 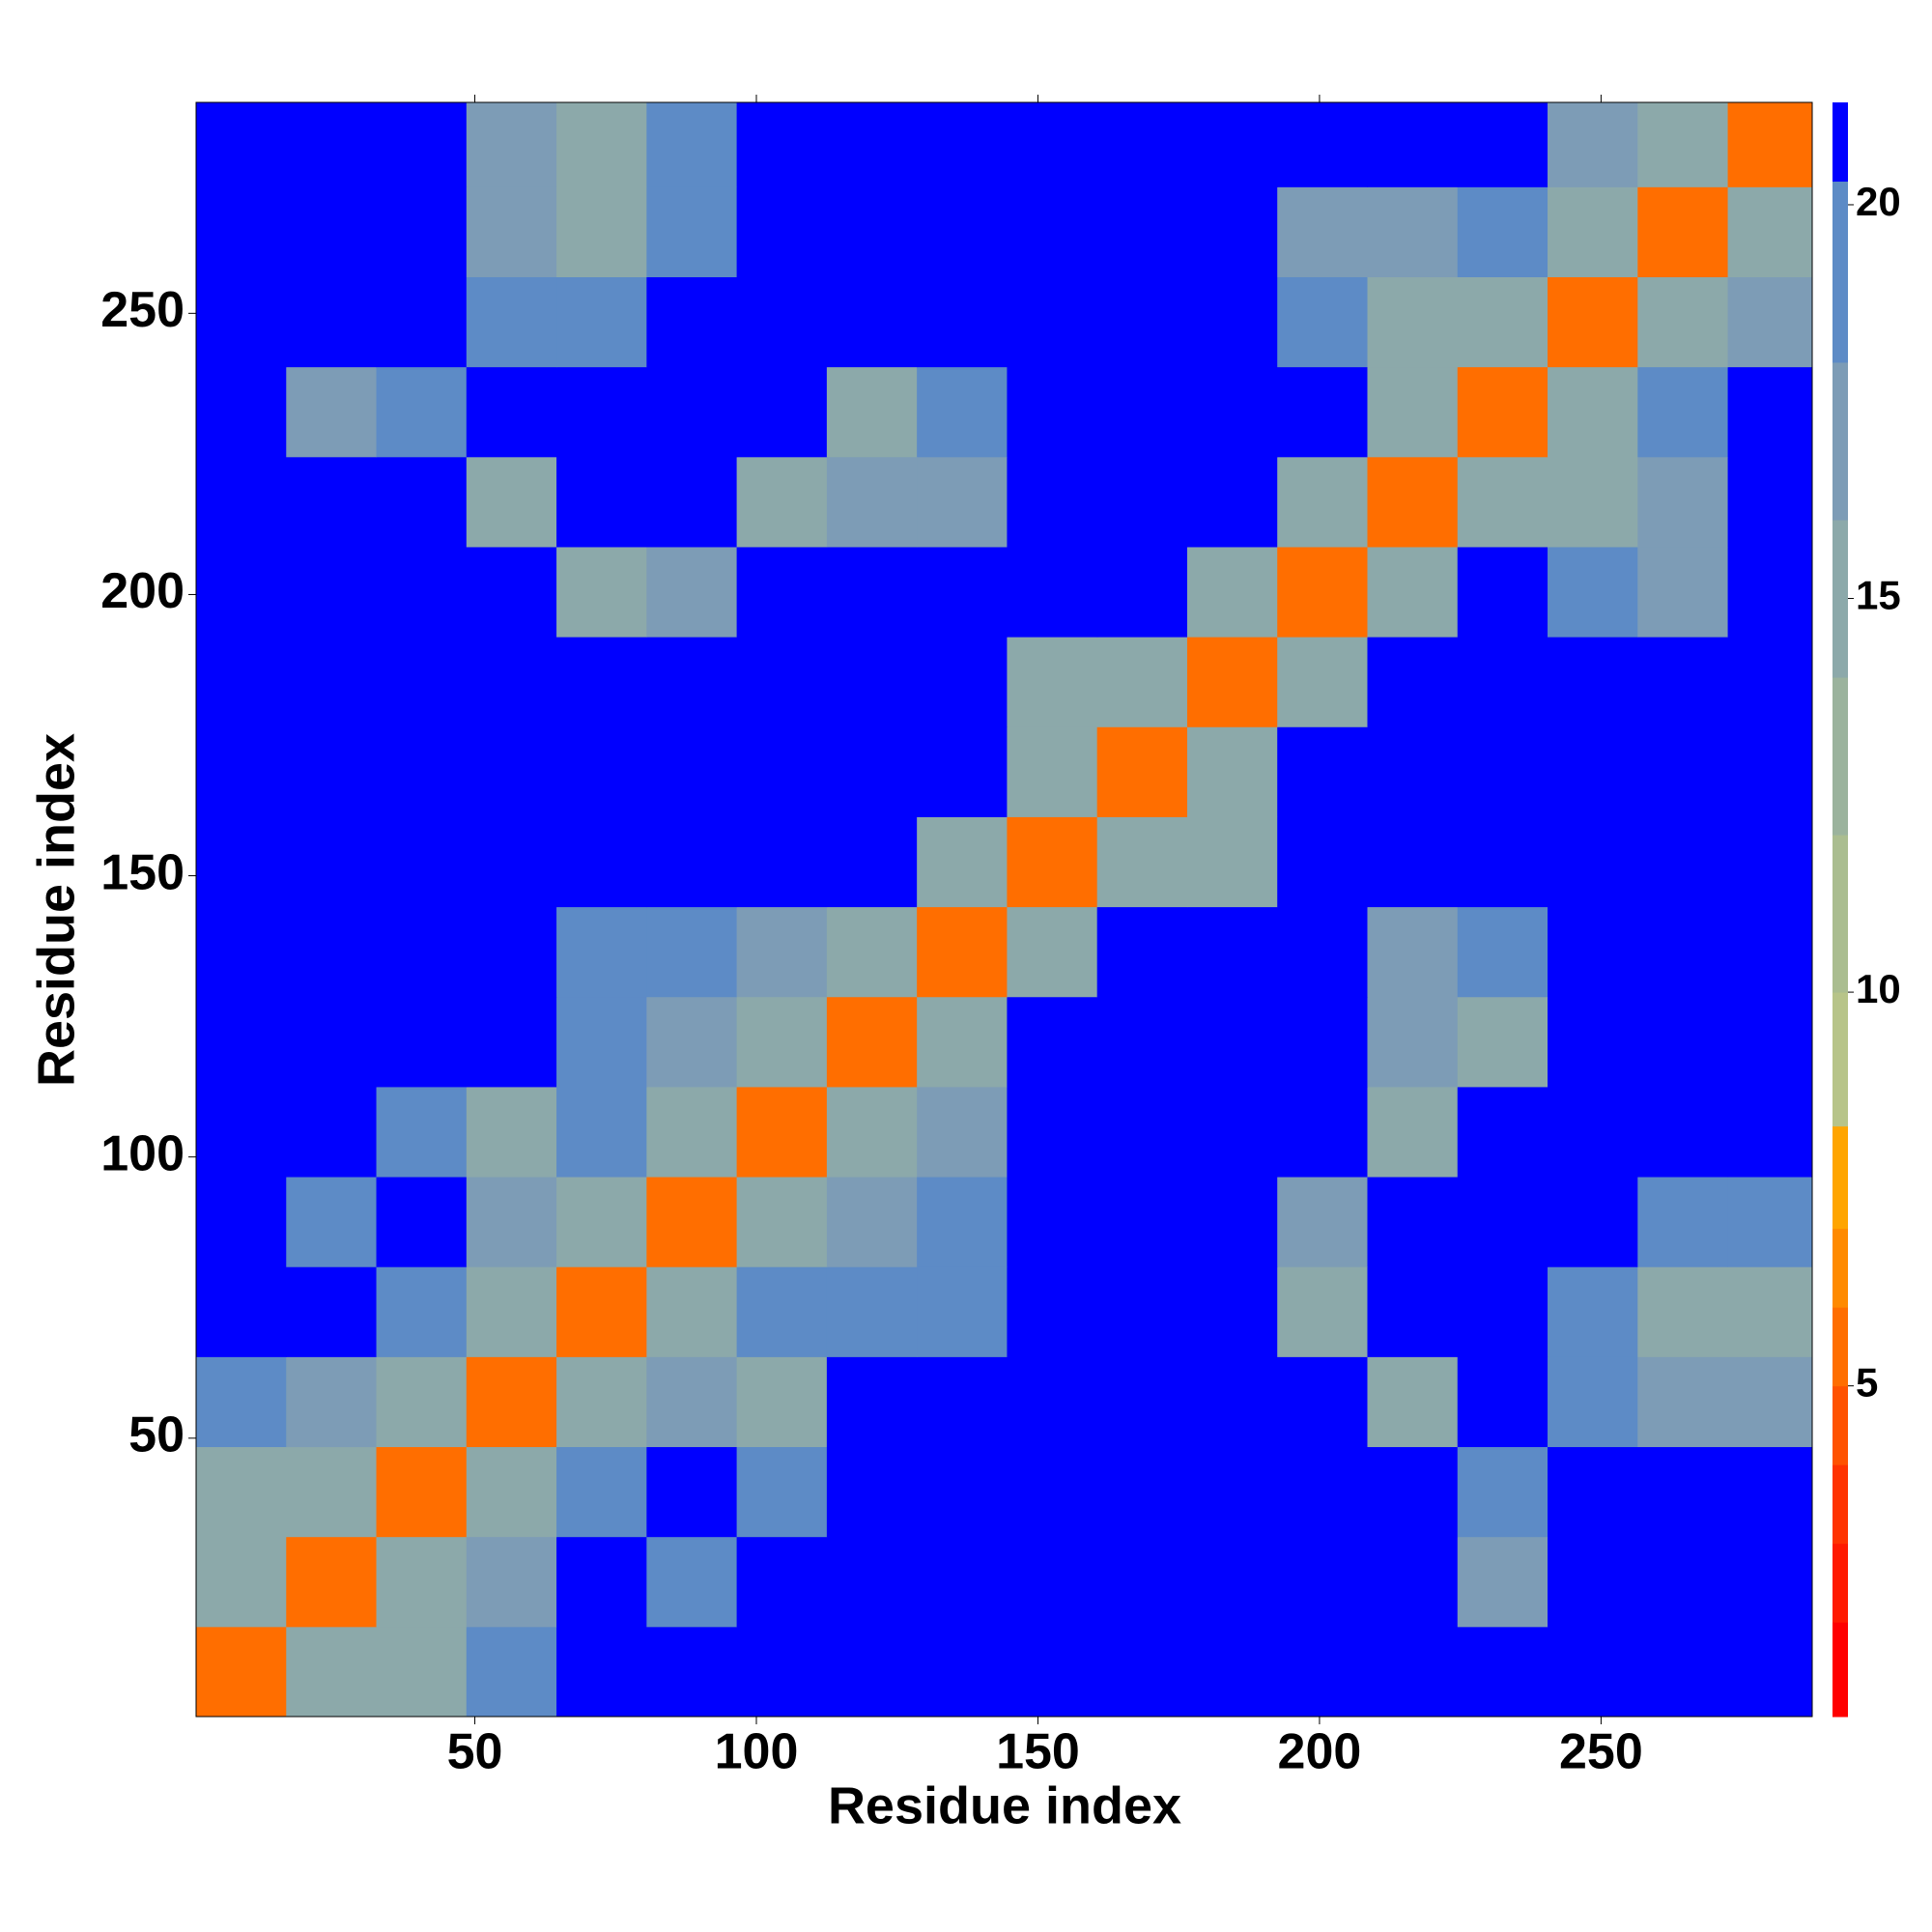 What do you see at coordinates (142, 591) in the screenshot?
I see `y-tick-label: 200` at bounding box center [142, 591].